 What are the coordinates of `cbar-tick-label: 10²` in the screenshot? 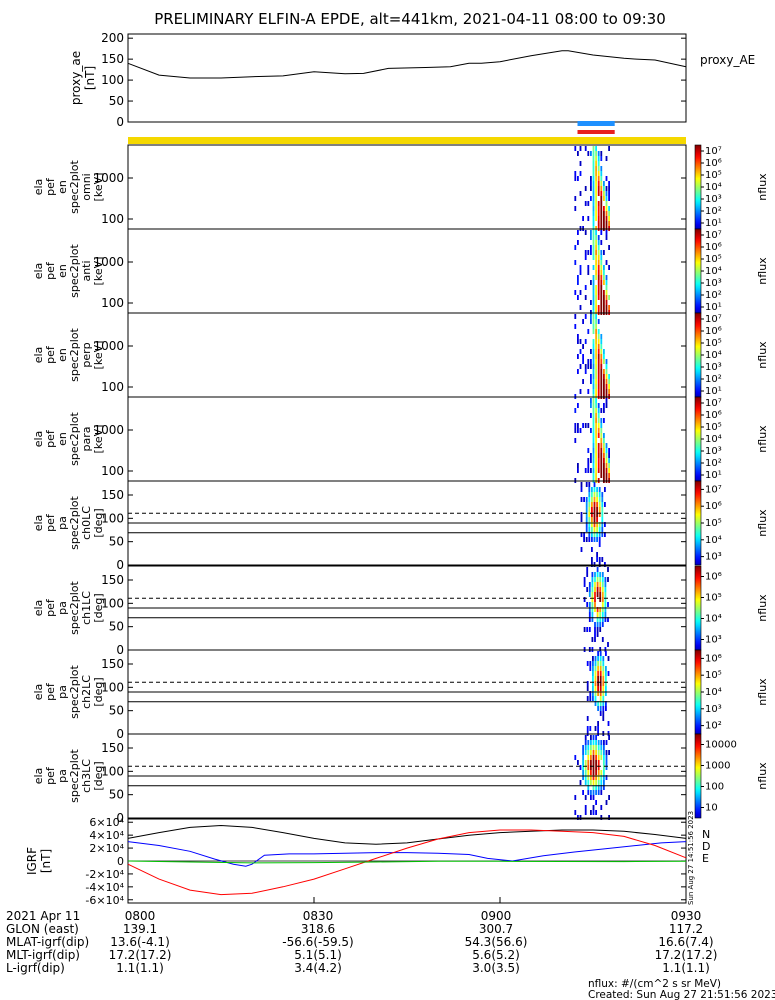 It's located at (713, 726).